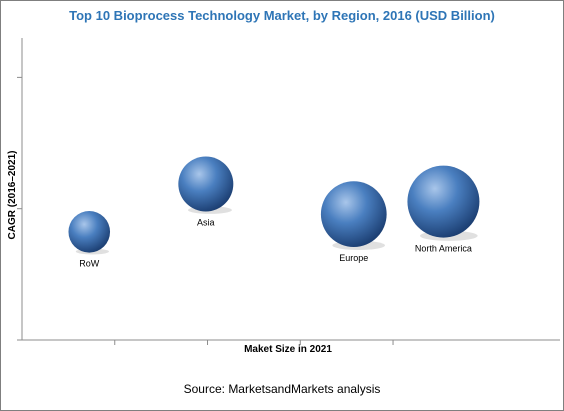 The image size is (564, 411). What do you see at coordinates (353, 258) in the screenshot?
I see `bubble-label-europe: Europe` at bounding box center [353, 258].